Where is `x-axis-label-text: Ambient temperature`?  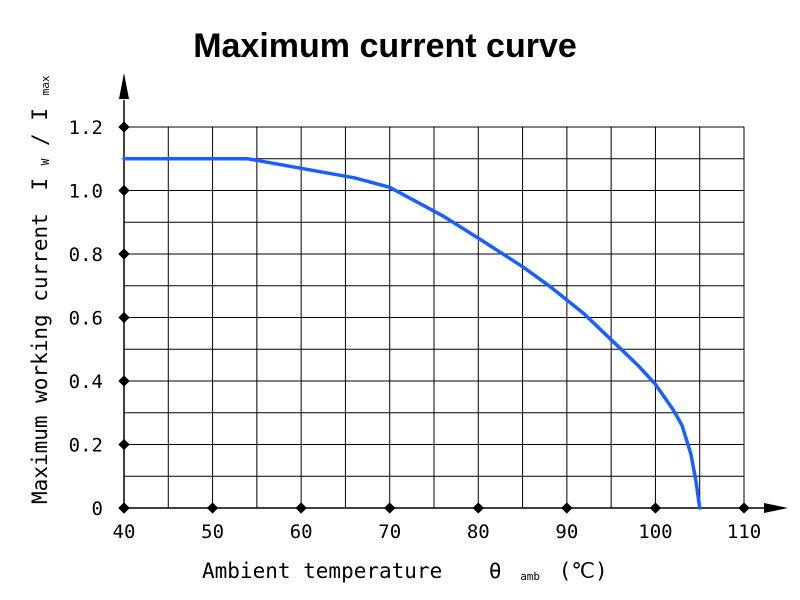 x-axis-label-text: Ambient temperature is located at coordinates (322, 571).